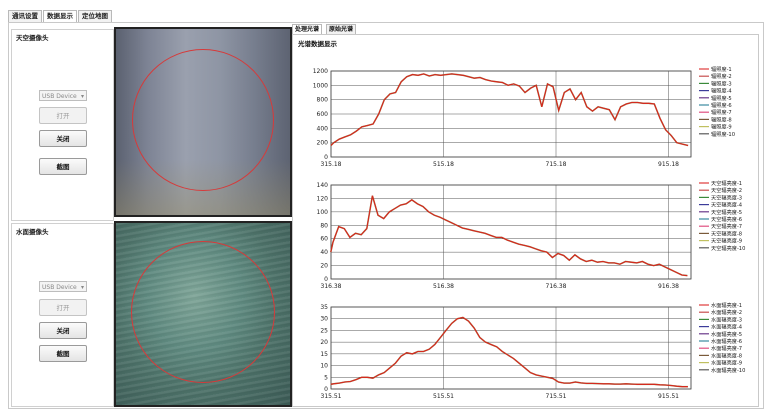 The width and height of the screenshot is (771, 412). I want to click on x-tick-label: 515.18, so click(443, 164).